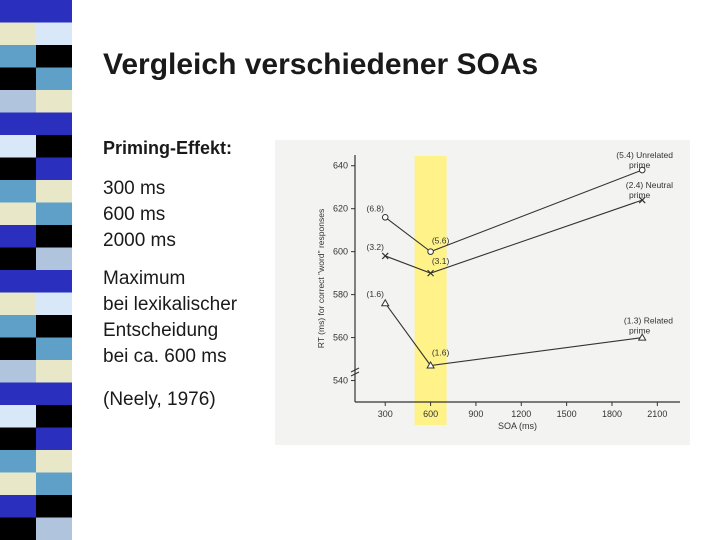 This screenshot has width=720, height=540. What do you see at coordinates (649, 185) in the screenshot?
I see `series-legend-name: (2.4) Neutral` at bounding box center [649, 185].